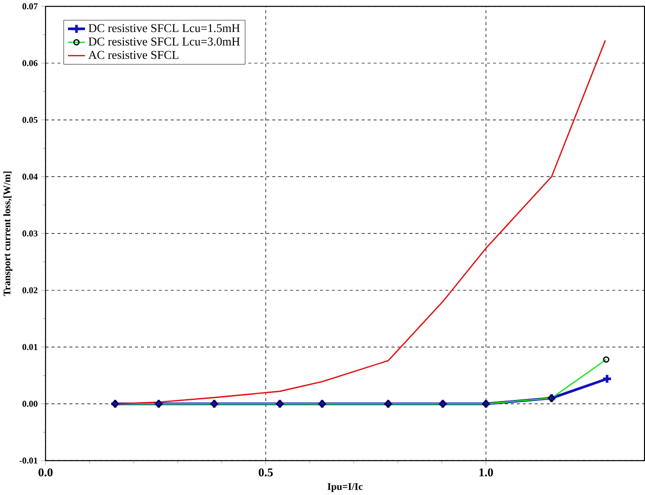 This screenshot has height=495, width=645. I want to click on y-tick-label: 0.00, so click(30, 403).